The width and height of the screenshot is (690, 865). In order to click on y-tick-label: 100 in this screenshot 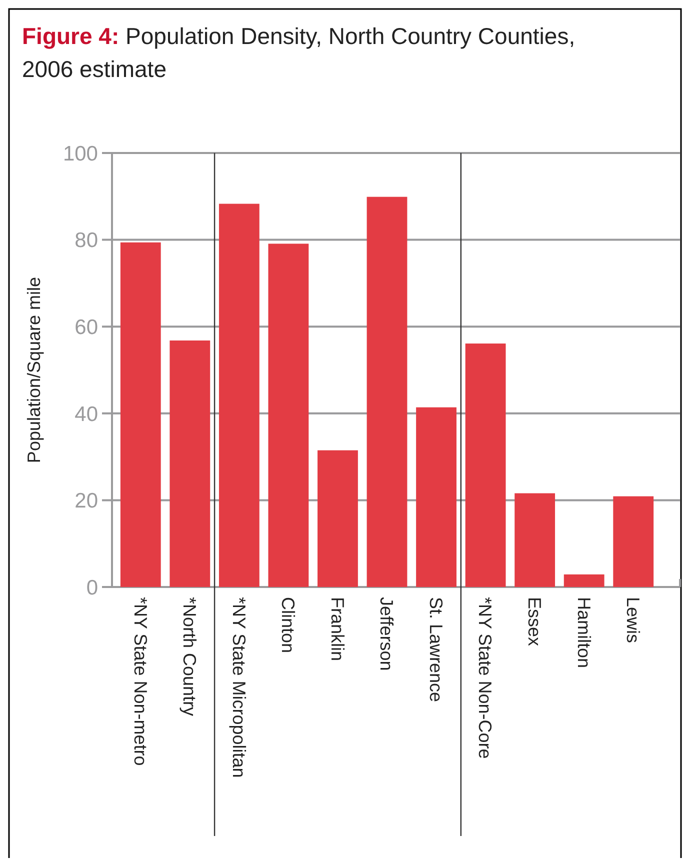, I will do `click(80, 154)`.